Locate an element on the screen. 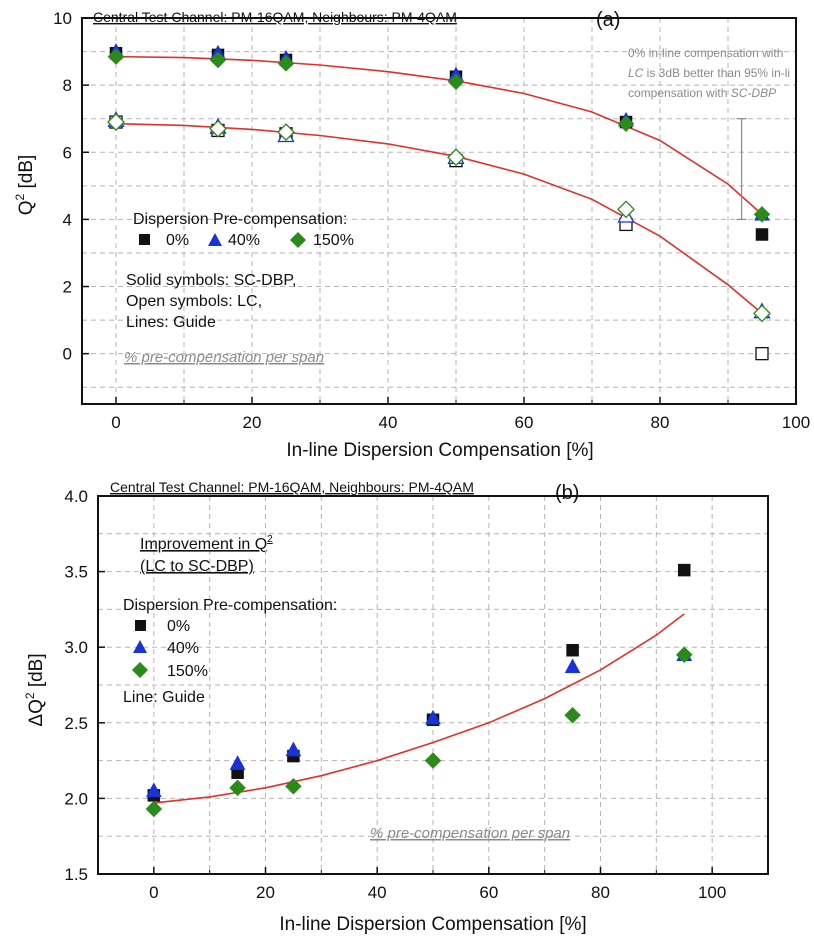  panel-b-ytick-label-1: 2.0 is located at coordinates (76, 798).